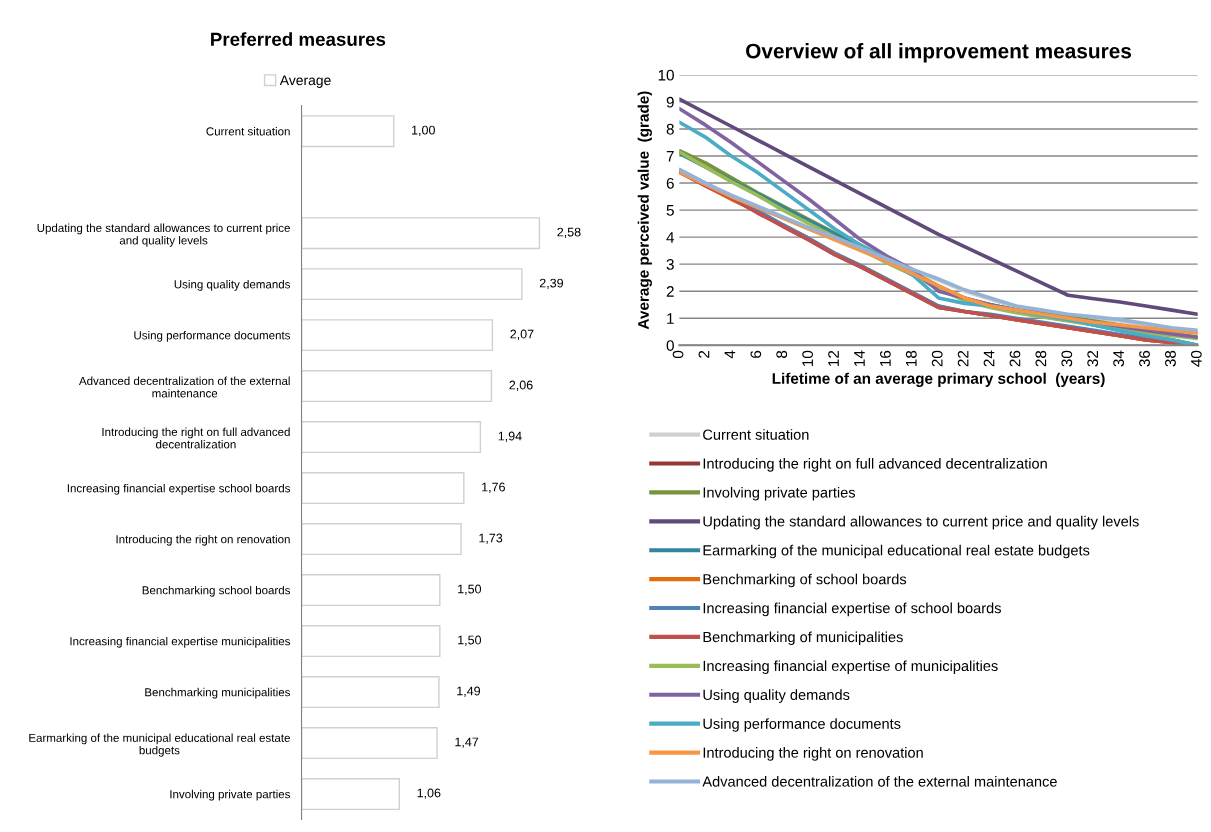  I want to click on data-label: 1,47, so click(467, 742).